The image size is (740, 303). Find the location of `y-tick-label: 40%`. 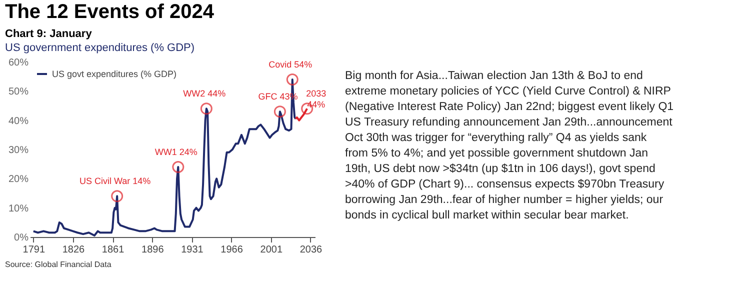

y-tick-label: 40% is located at coordinates (18, 121).